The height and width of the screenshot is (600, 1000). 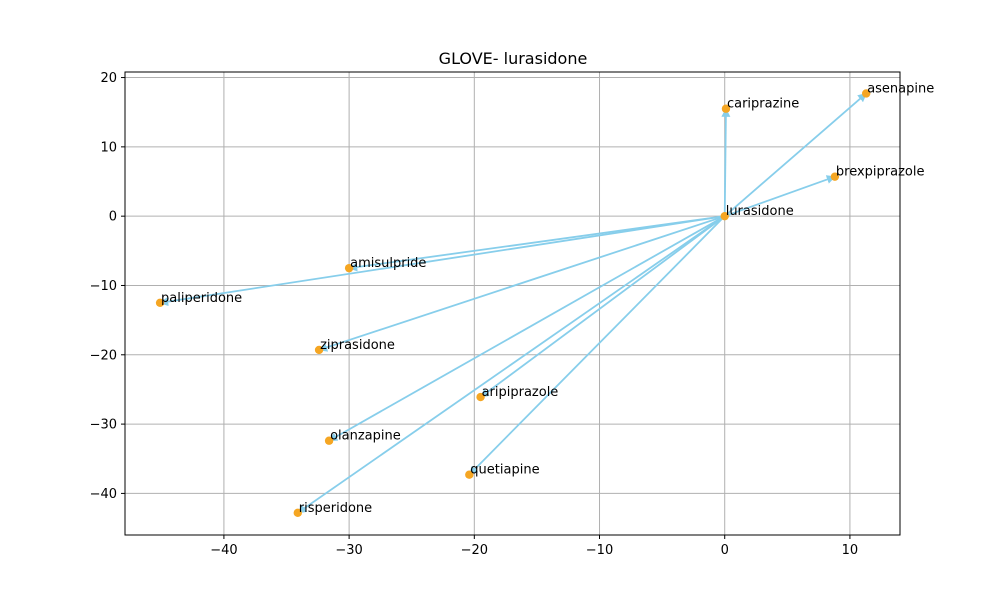 I want to click on arrow-quetiapine, so click(x=597, y=345).